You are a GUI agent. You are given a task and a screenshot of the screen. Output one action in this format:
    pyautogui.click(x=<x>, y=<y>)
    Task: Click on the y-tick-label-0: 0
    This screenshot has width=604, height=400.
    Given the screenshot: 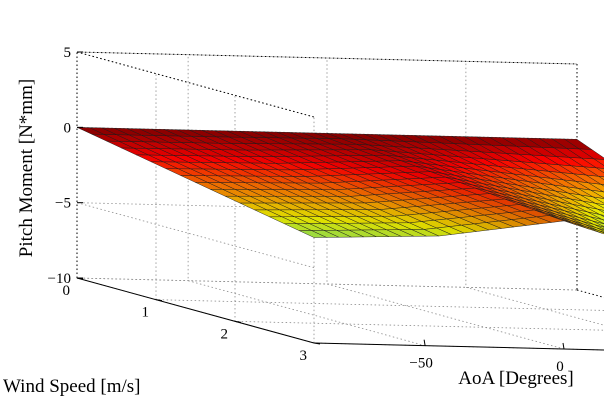 What is the action you would take?
    pyautogui.click(x=67, y=291)
    